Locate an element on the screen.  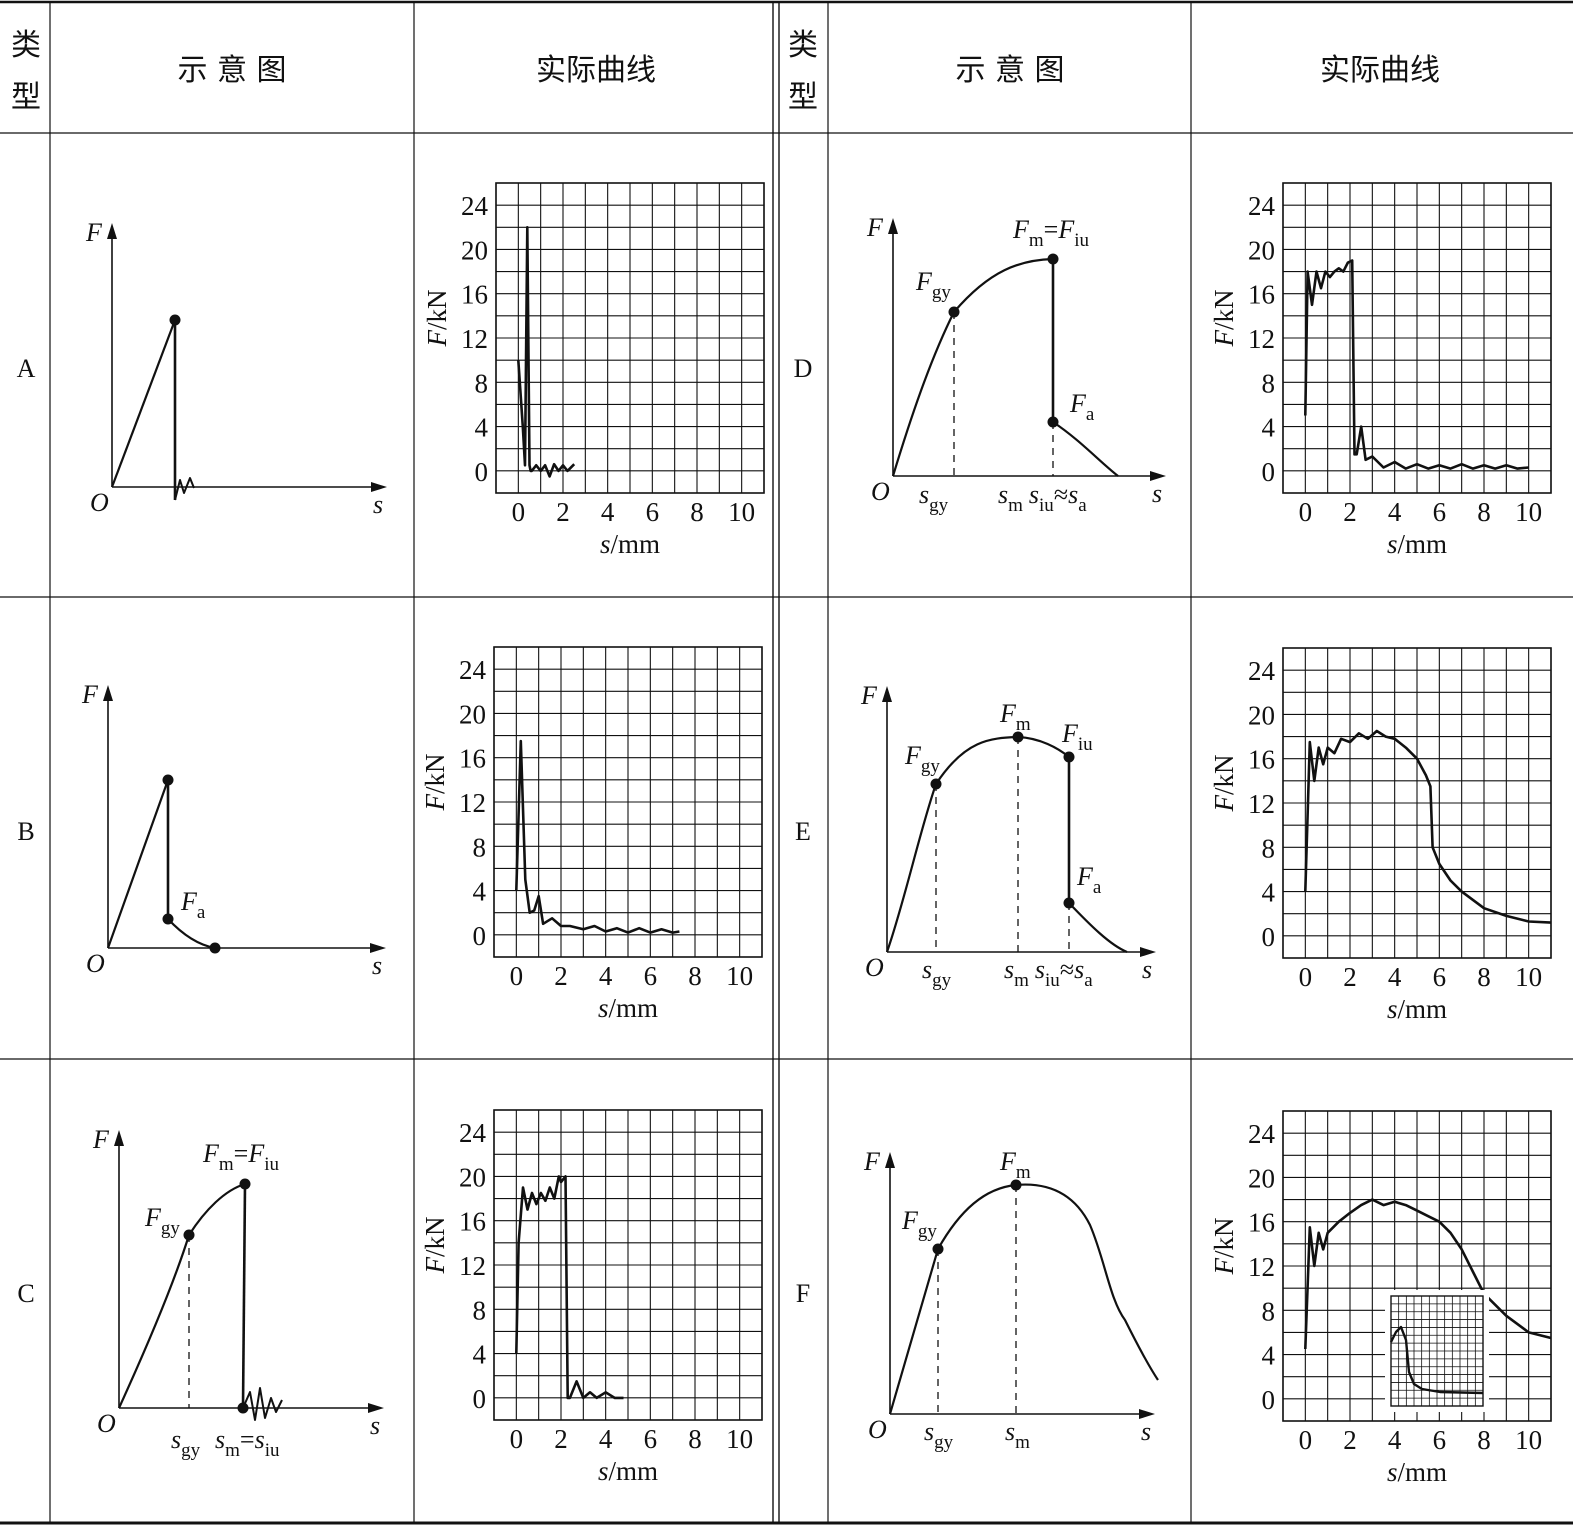
label-Fa: Fa is located at coordinates (193, 905).